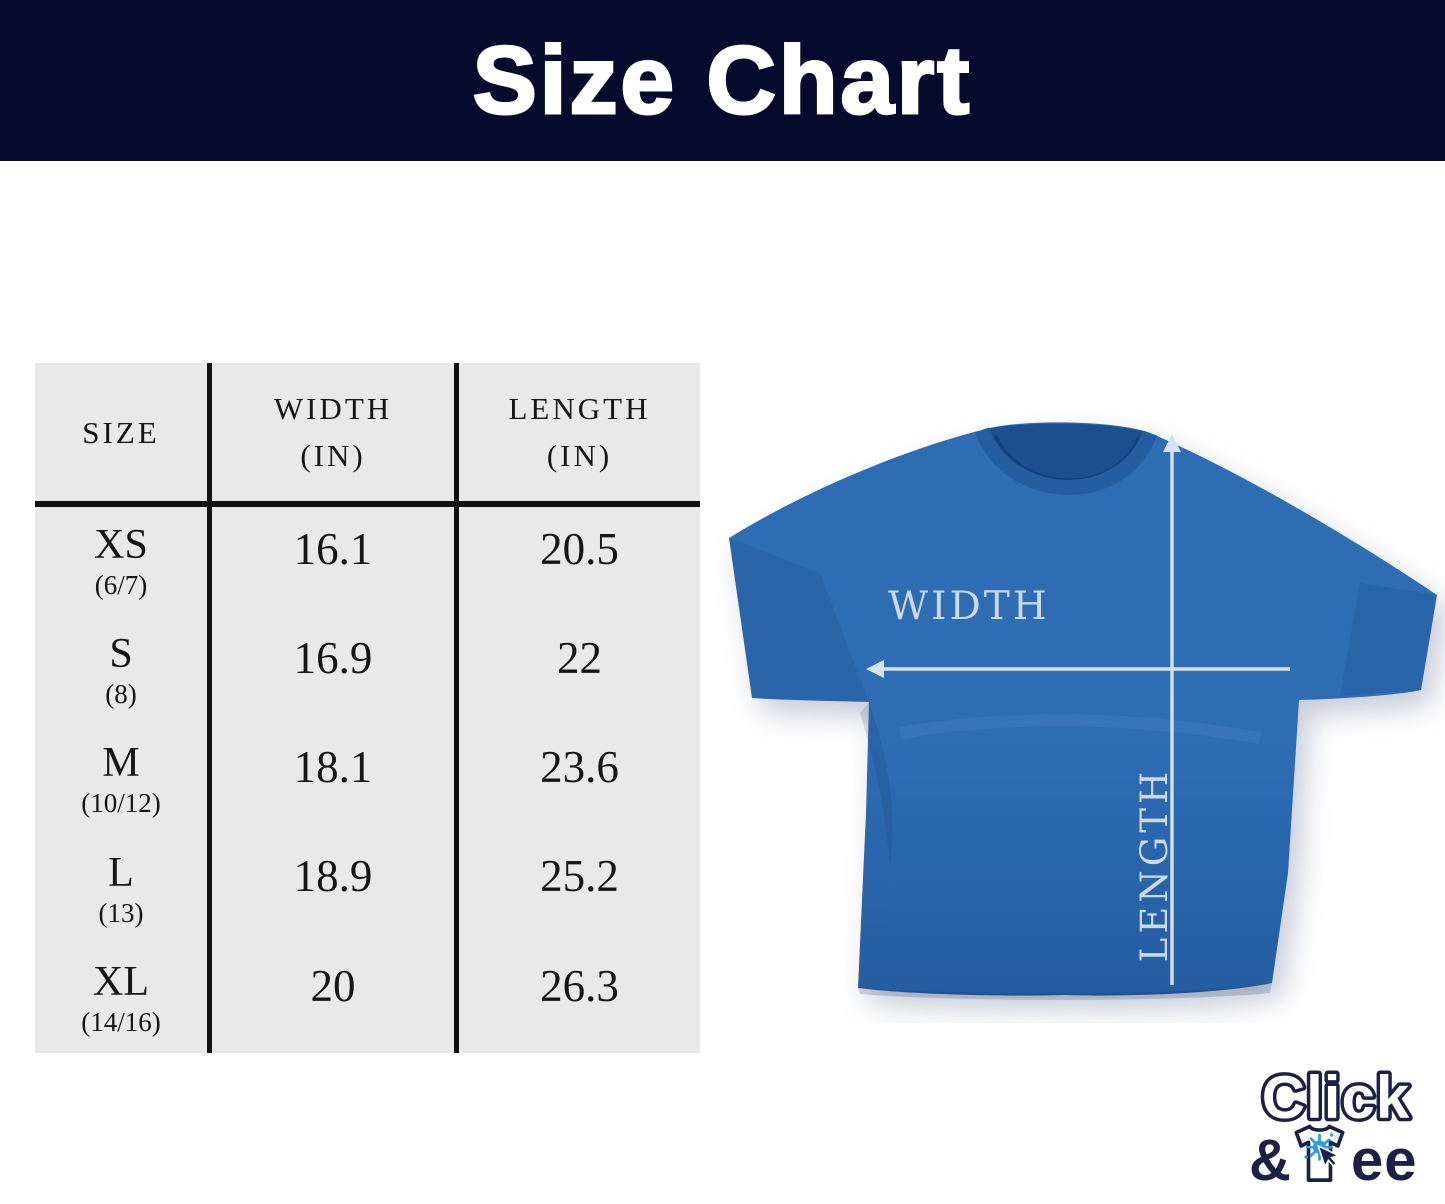  What do you see at coordinates (1065, 991) in the screenshot?
I see `hem-shadow` at bounding box center [1065, 991].